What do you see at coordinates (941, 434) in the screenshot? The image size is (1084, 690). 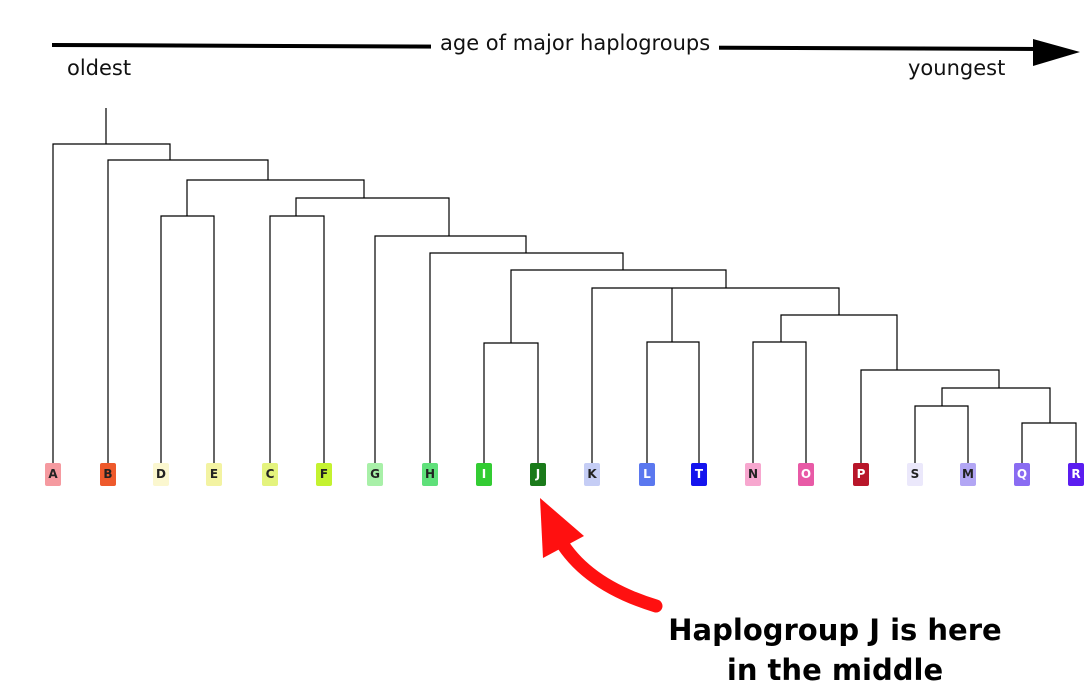 I see `tree-branch-SM` at bounding box center [941, 434].